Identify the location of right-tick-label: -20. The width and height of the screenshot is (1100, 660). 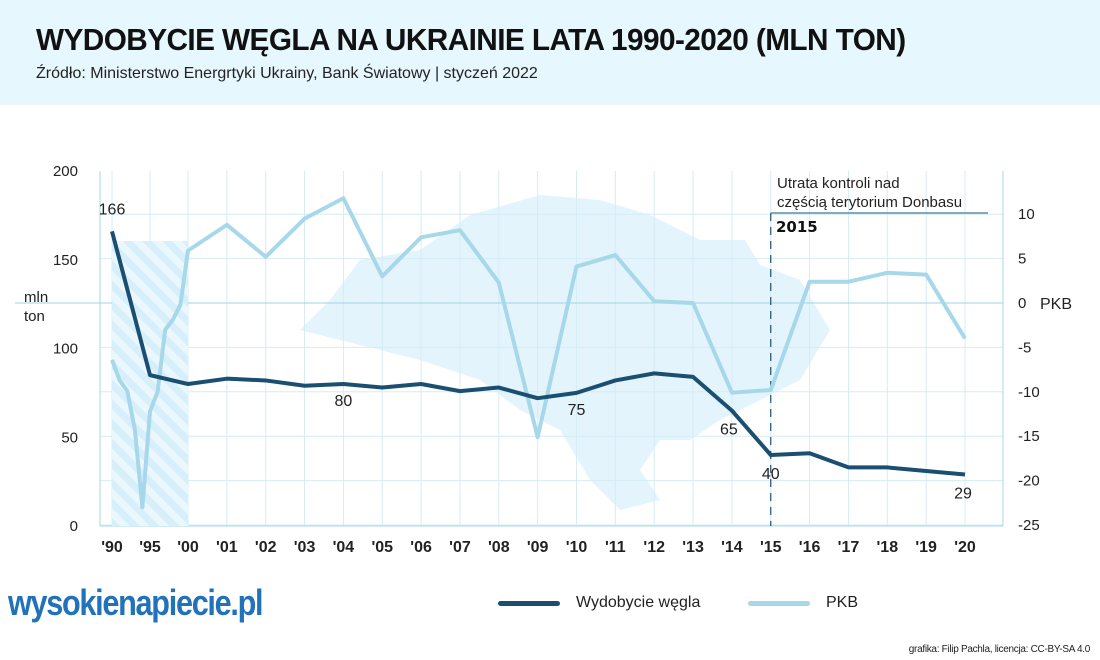
(1029, 481).